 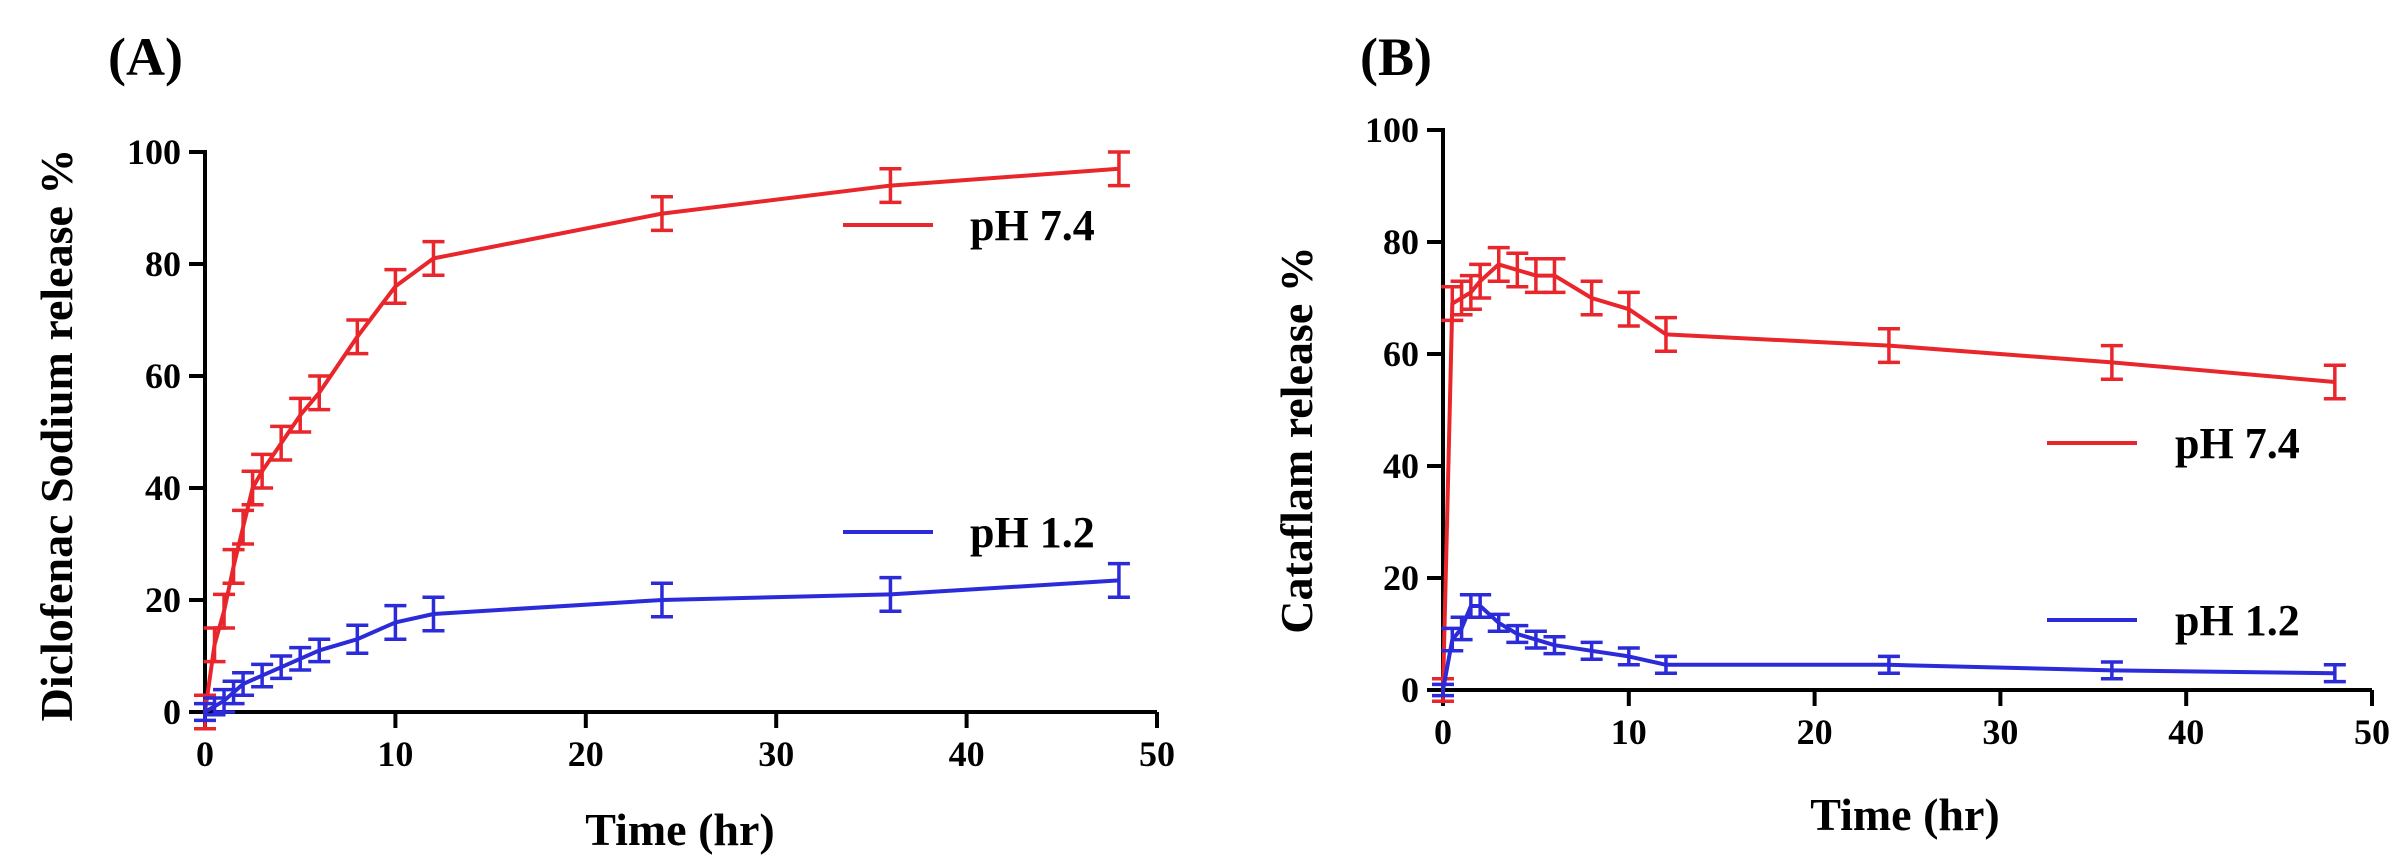 What do you see at coordinates (776, 754) in the screenshot?
I see `panel-a-x-tick-label: 30` at bounding box center [776, 754].